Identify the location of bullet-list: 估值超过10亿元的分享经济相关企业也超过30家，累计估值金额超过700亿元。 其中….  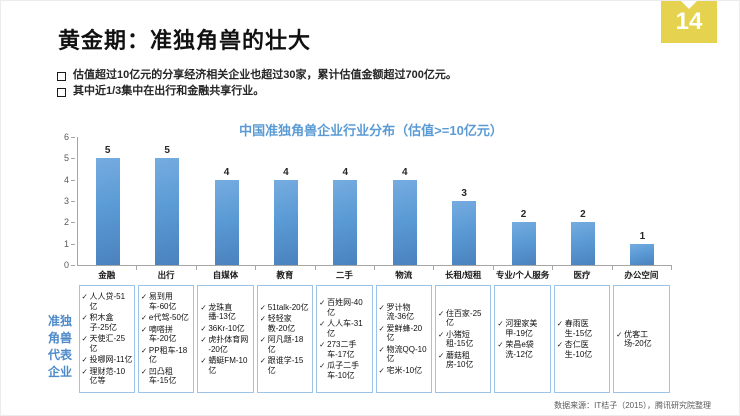
(257, 85).